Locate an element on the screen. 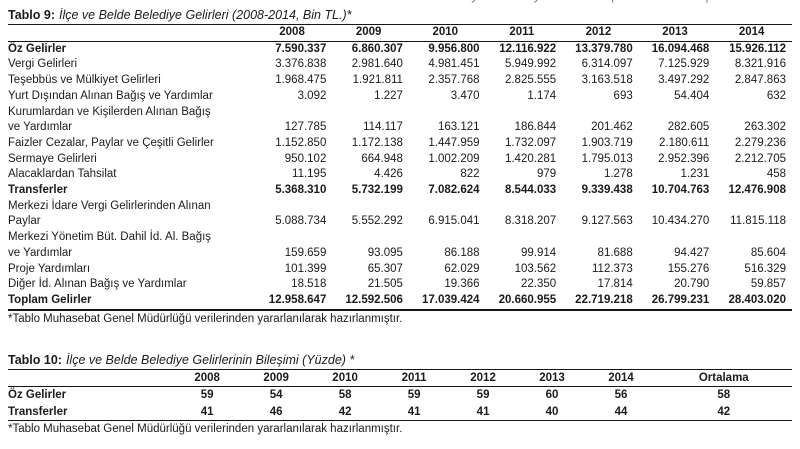 Image resolution: width=800 pixels, height=449 pixels. cell-value: 13.379.780 is located at coordinates (604, 48).